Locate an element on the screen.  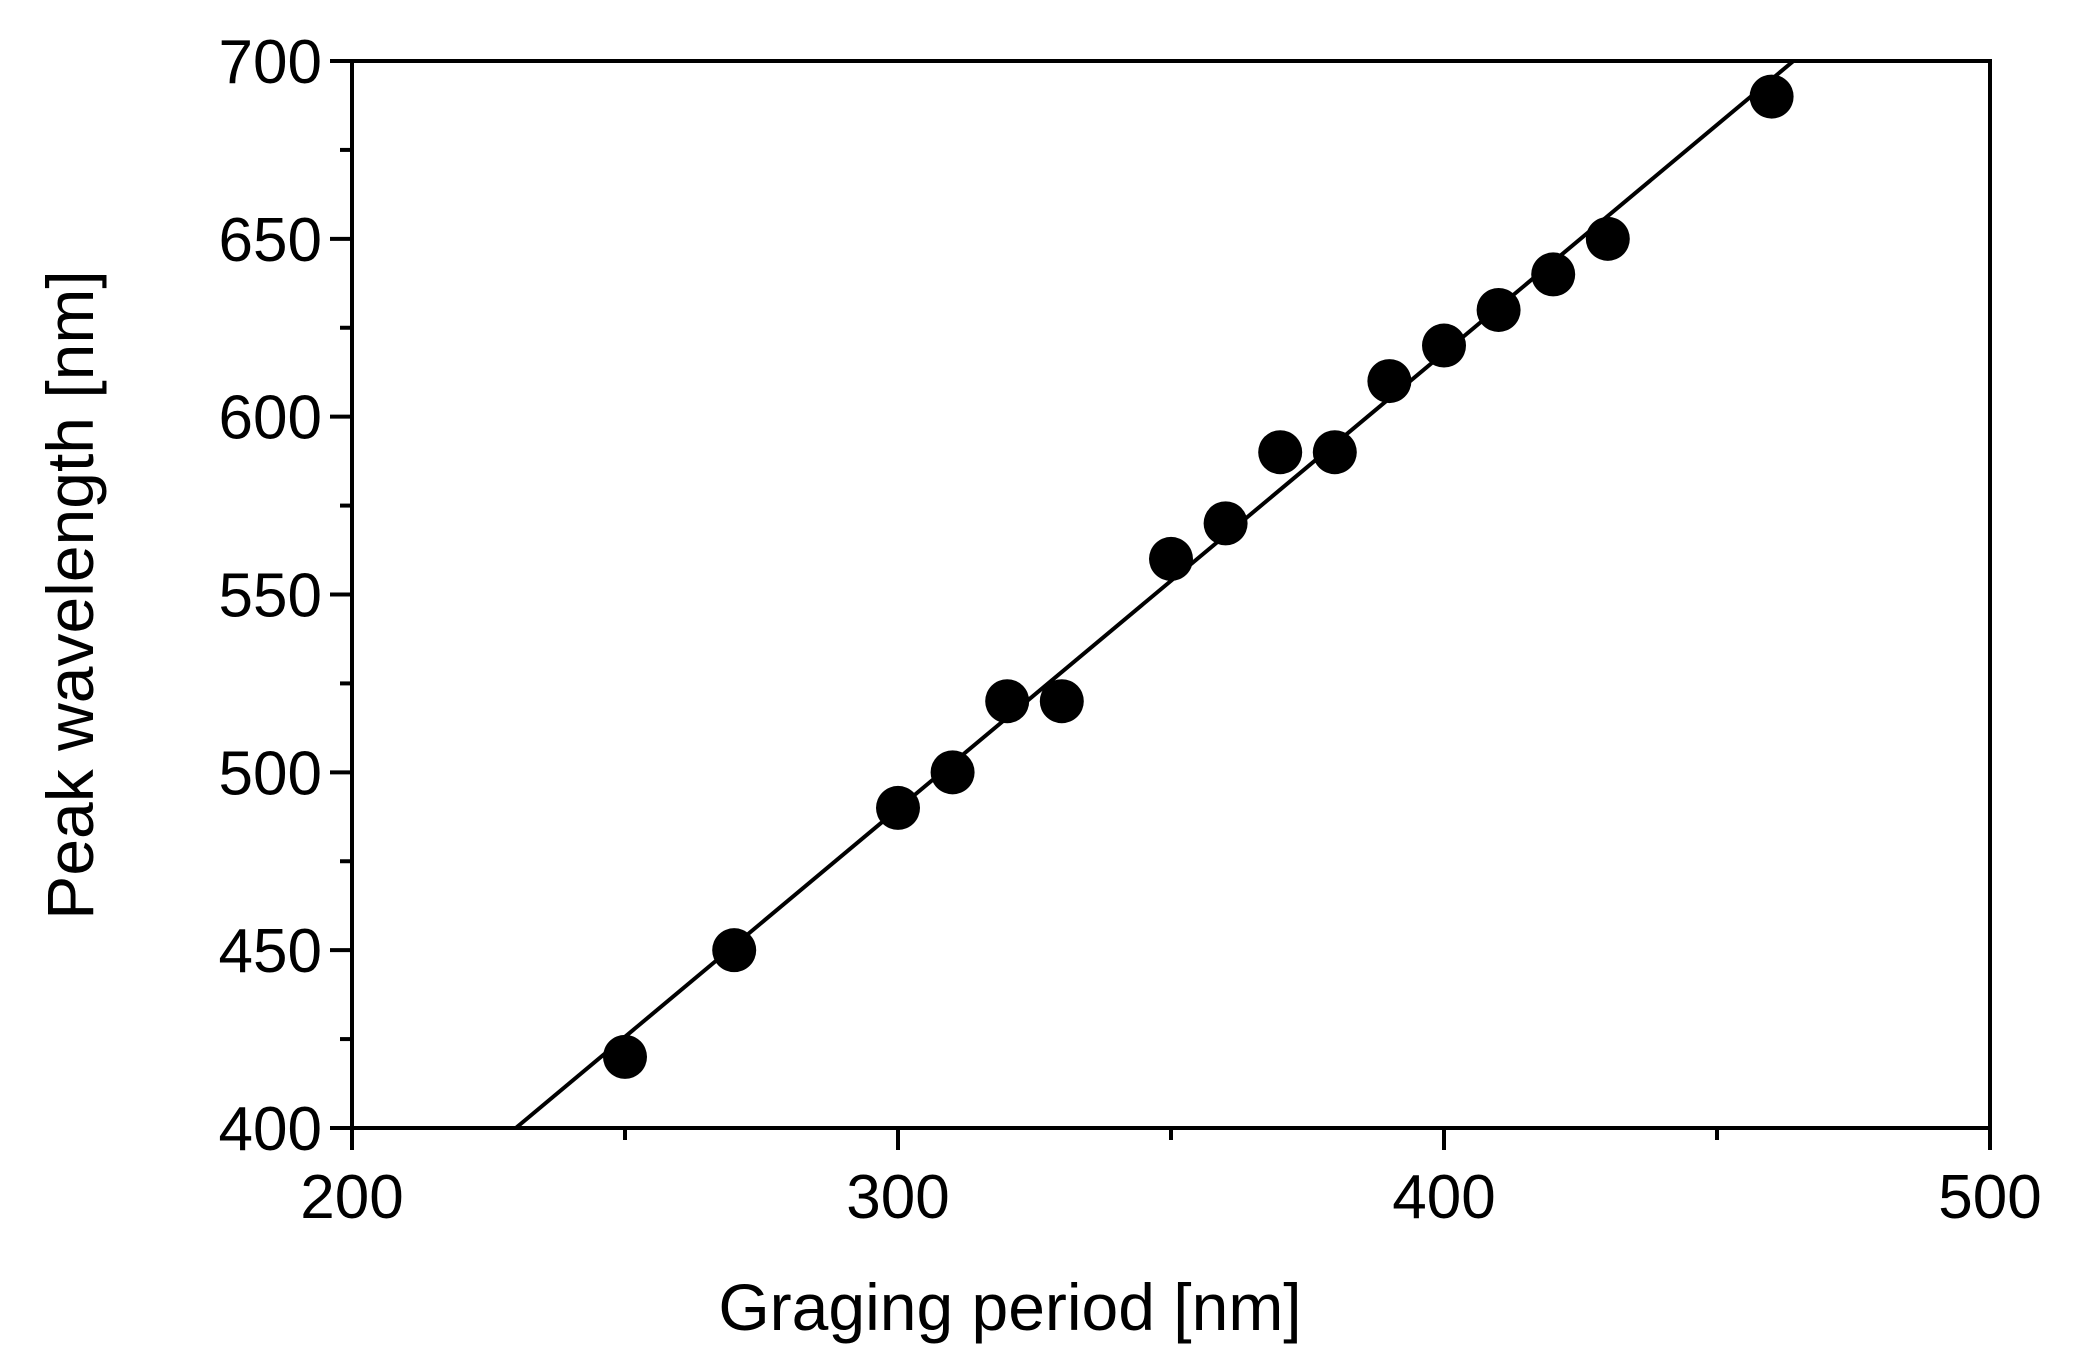
y-tick-label: 700 is located at coordinates (270, 62).